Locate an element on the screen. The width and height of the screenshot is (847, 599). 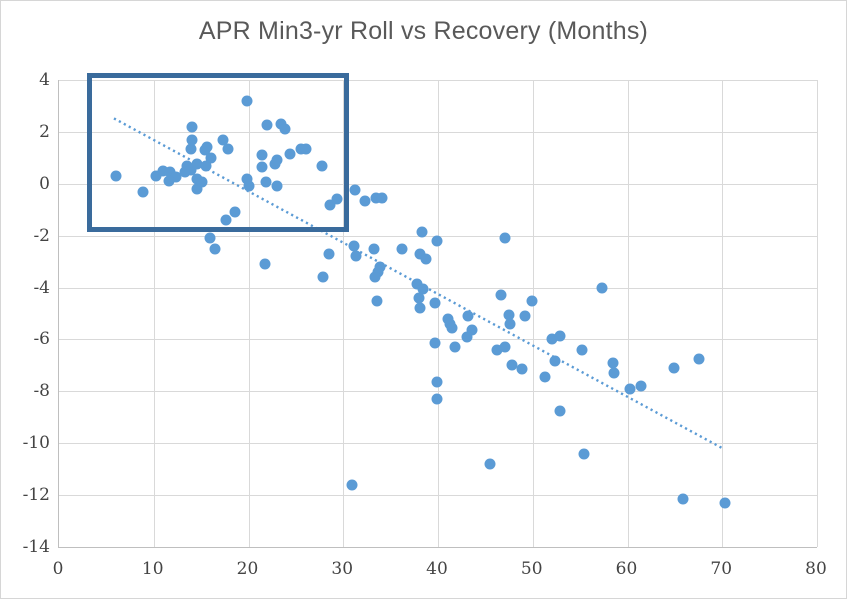
x-axis-tick-label: 50 is located at coordinates (531, 569).